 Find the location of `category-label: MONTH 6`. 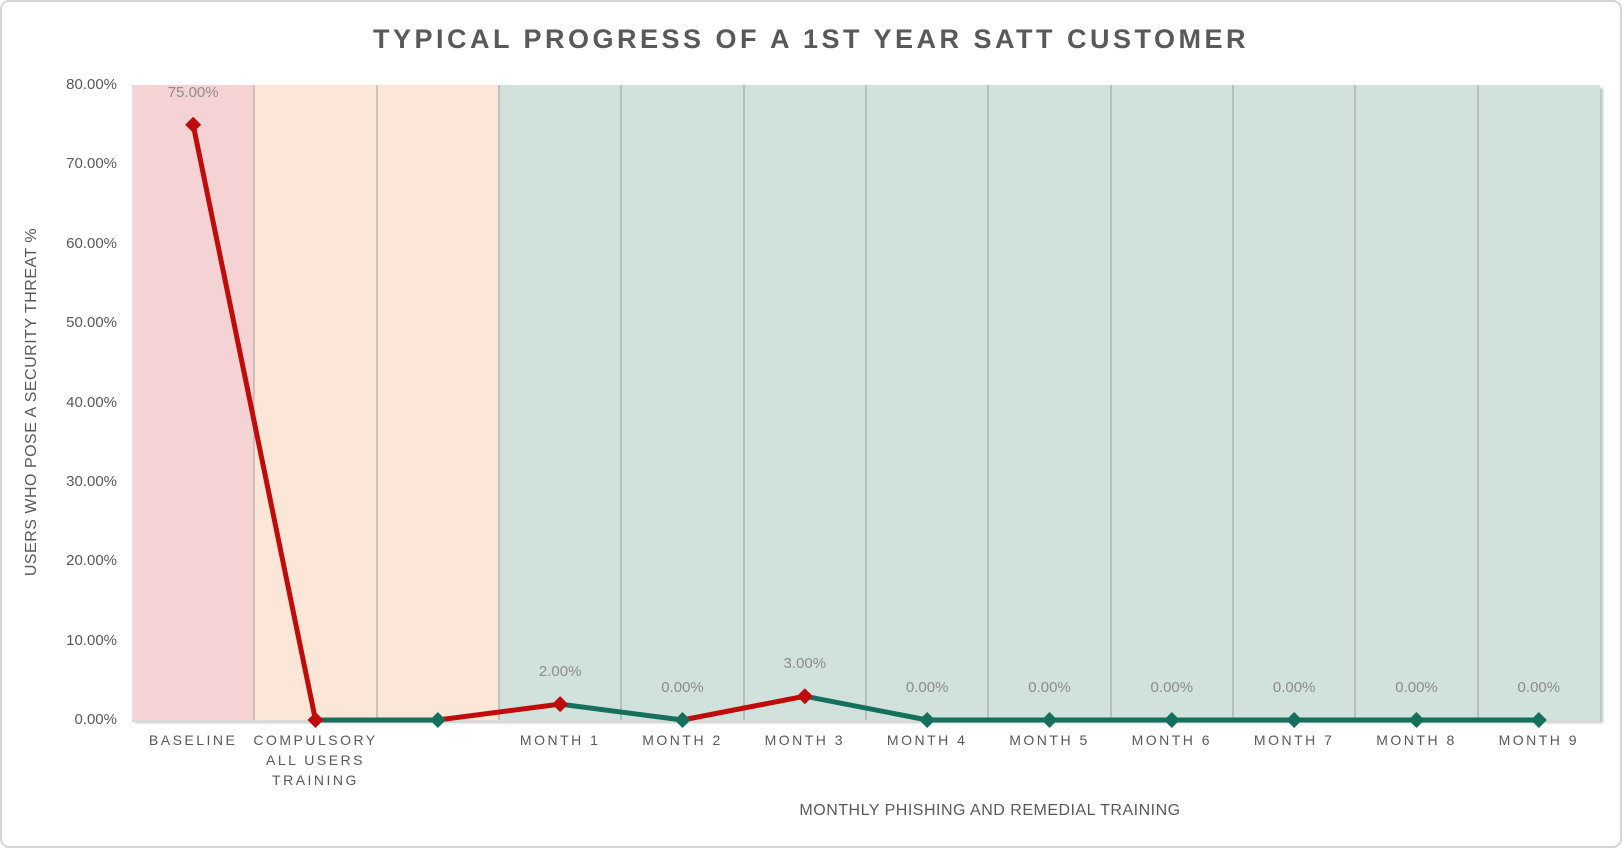

category-label: MONTH 6 is located at coordinates (1172, 740).